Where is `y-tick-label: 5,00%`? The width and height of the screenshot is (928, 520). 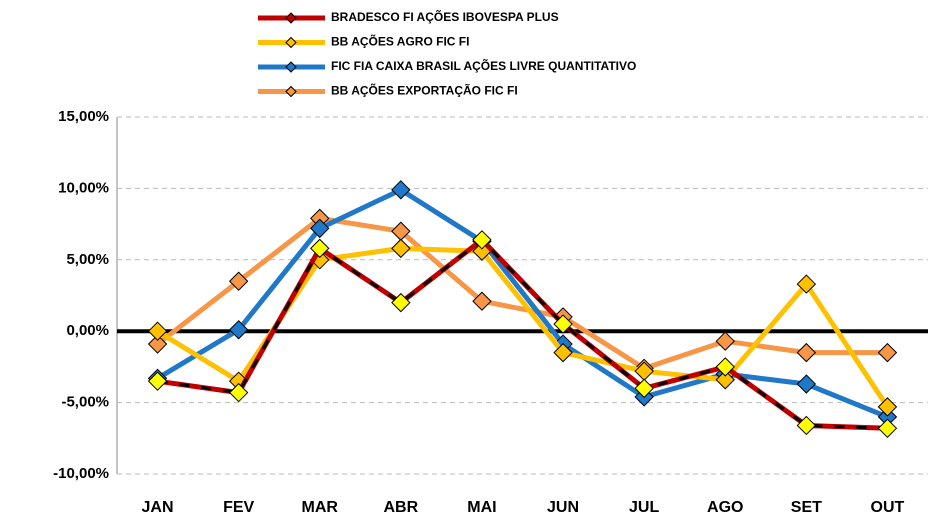 y-tick-label: 5,00% is located at coordinates (87, 259).